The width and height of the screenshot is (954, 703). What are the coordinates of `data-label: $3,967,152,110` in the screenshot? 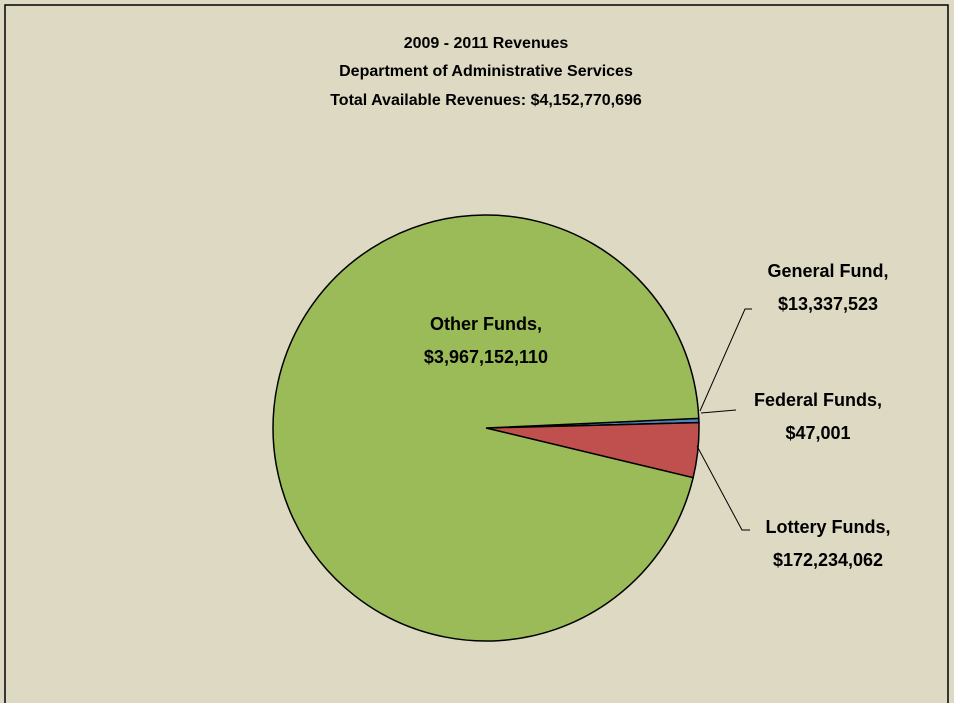 It's located at (486, 357).